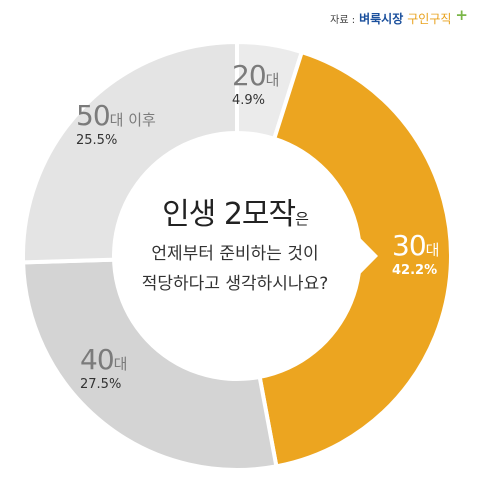  What do you see at coordinates (415, 270) in the screenshot?
I see `value-label: 42.2%` at bounding box center [415, 270].